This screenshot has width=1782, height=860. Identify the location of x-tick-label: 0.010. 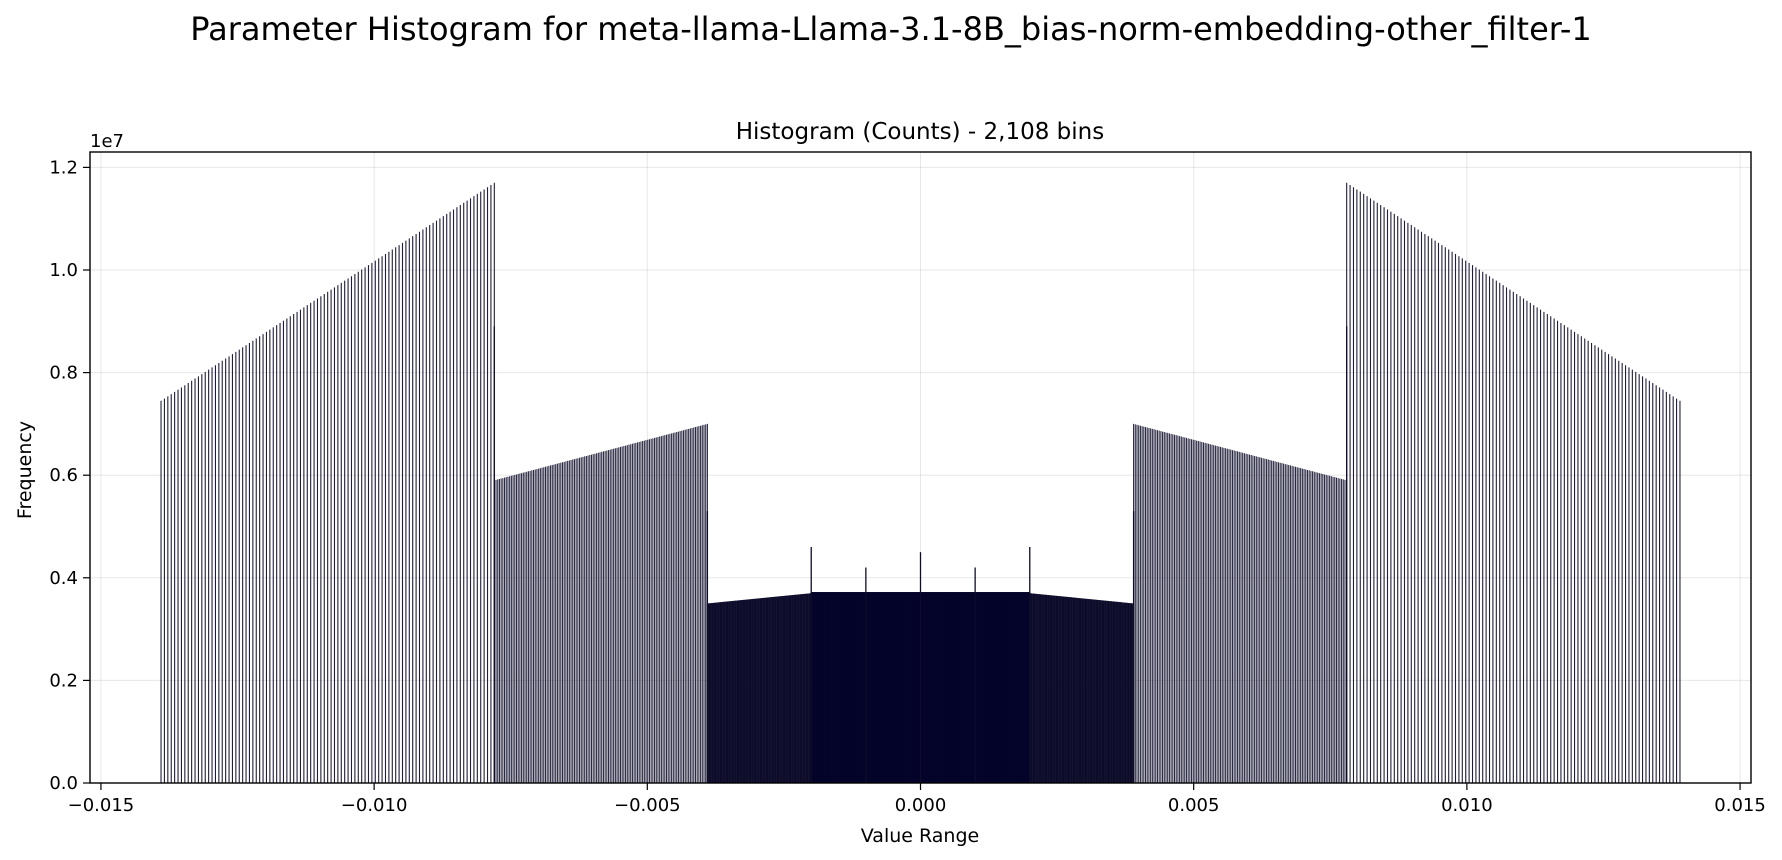
(1467, 805).